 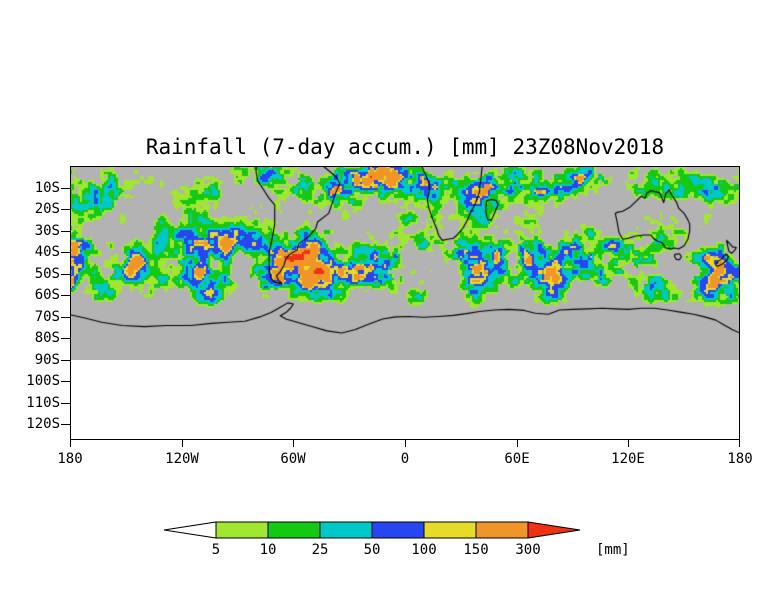 What do you see at coordinates (47, 317) in the screenshot?
I see `y-tick-label: 70S` at bounding box center [47, 317].